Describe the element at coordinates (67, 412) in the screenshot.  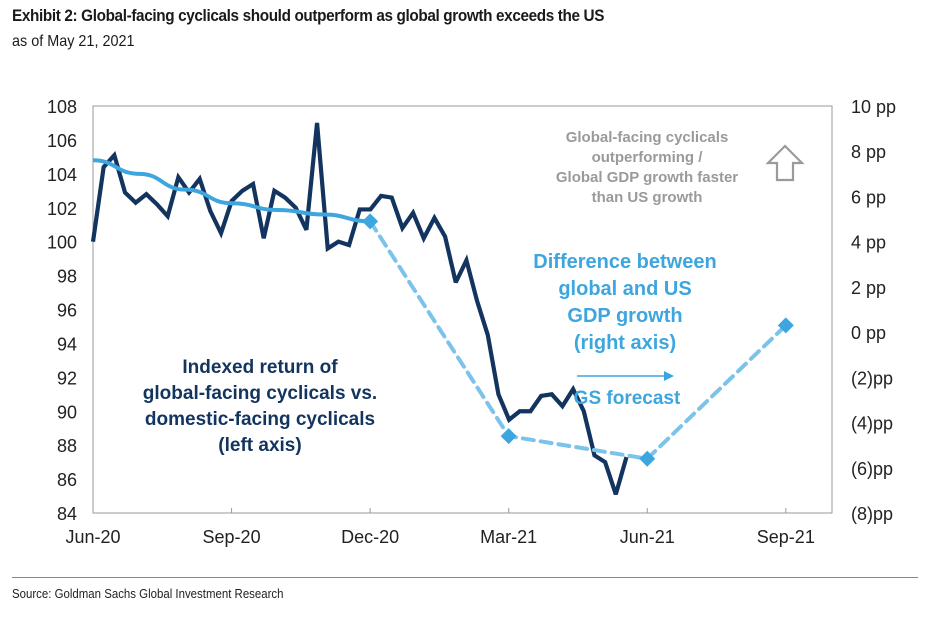
I see `left-tick-label: 90` at that location.